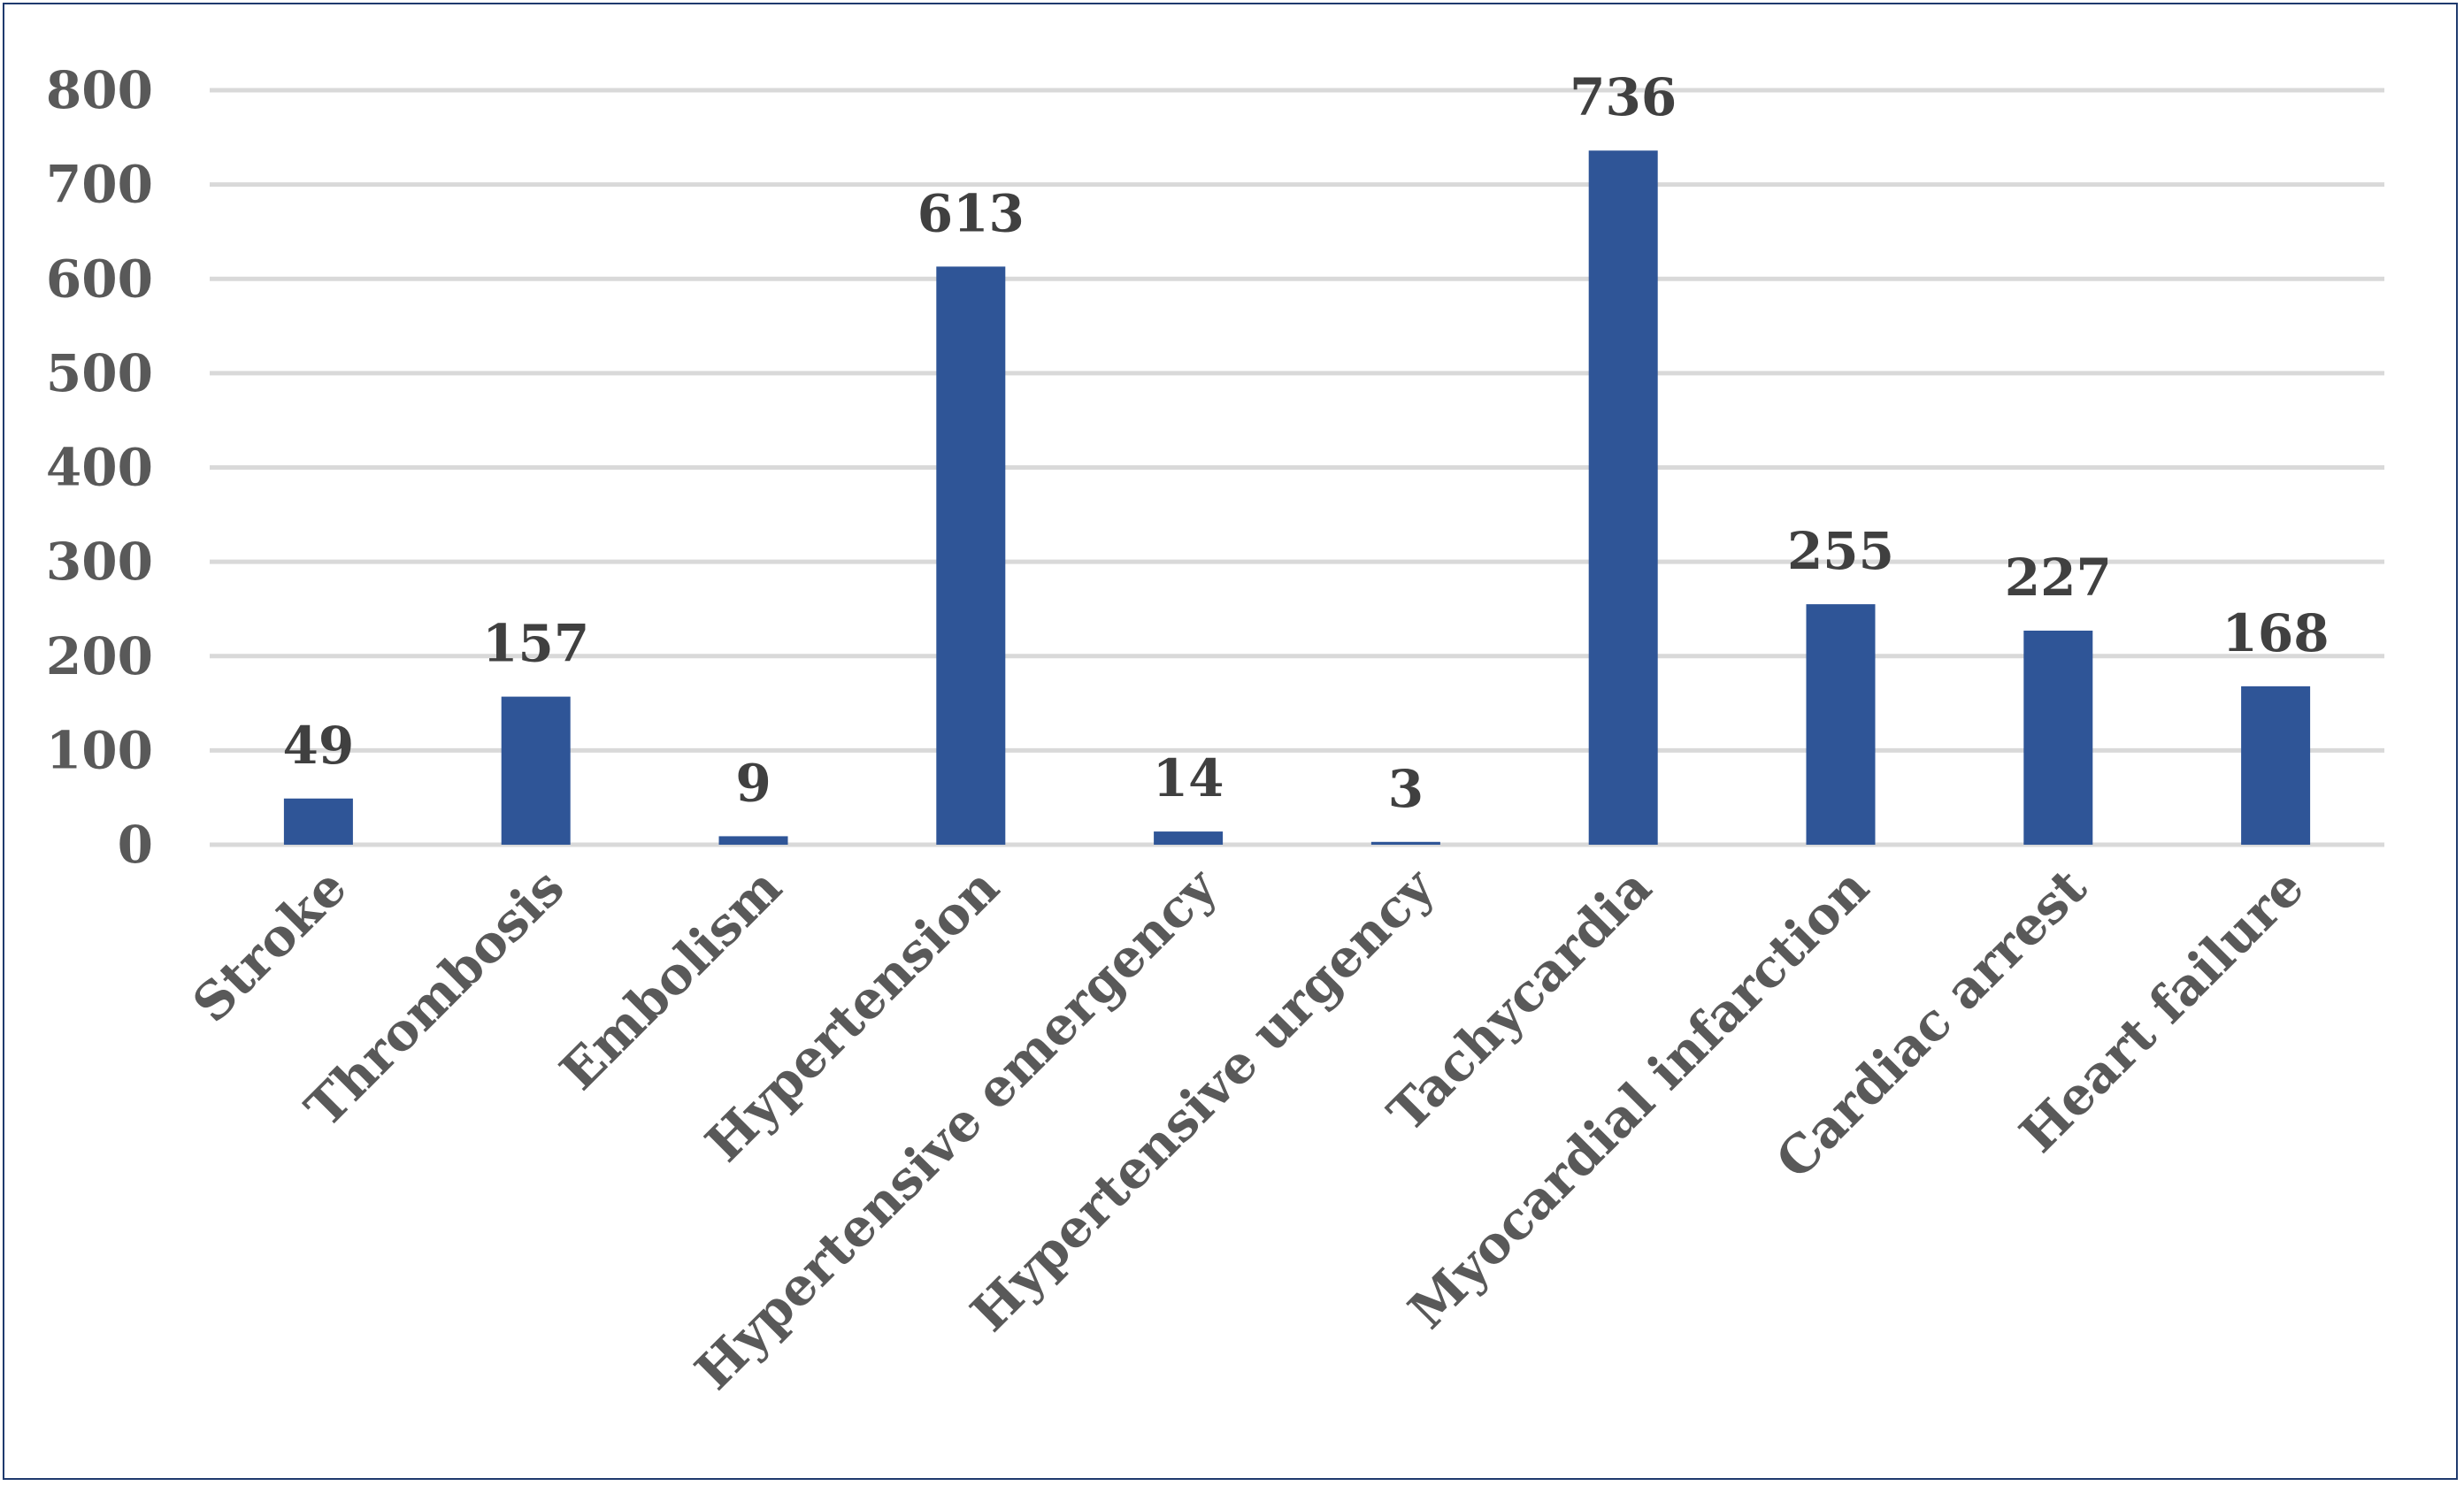 The height and width of the screenshot is (1486, 2464). Describe the element at coordinates (1188, 778) in the screenshot. I see `data-label: 14` at that location.